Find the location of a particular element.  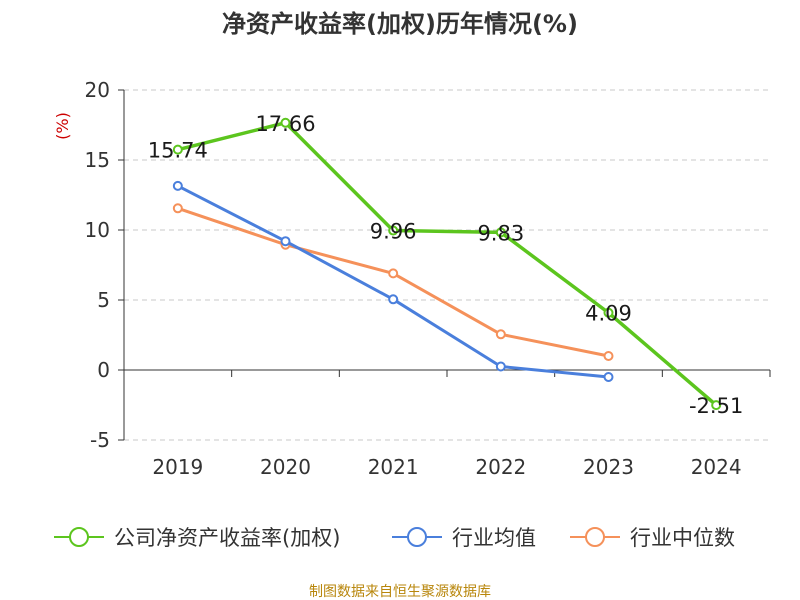

legend: 公司净资产收益率(加权) 行业均值 行业中位数 is located at coordinates (394, 538).